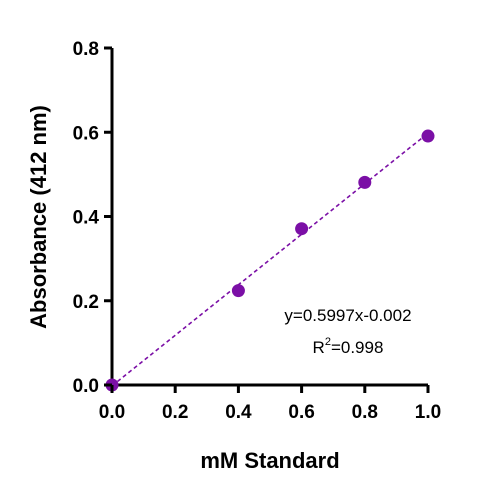 The width and height of the screenshot is (500, 500). I want to click on x-axis-title: mM Standard, so click(269, 460).